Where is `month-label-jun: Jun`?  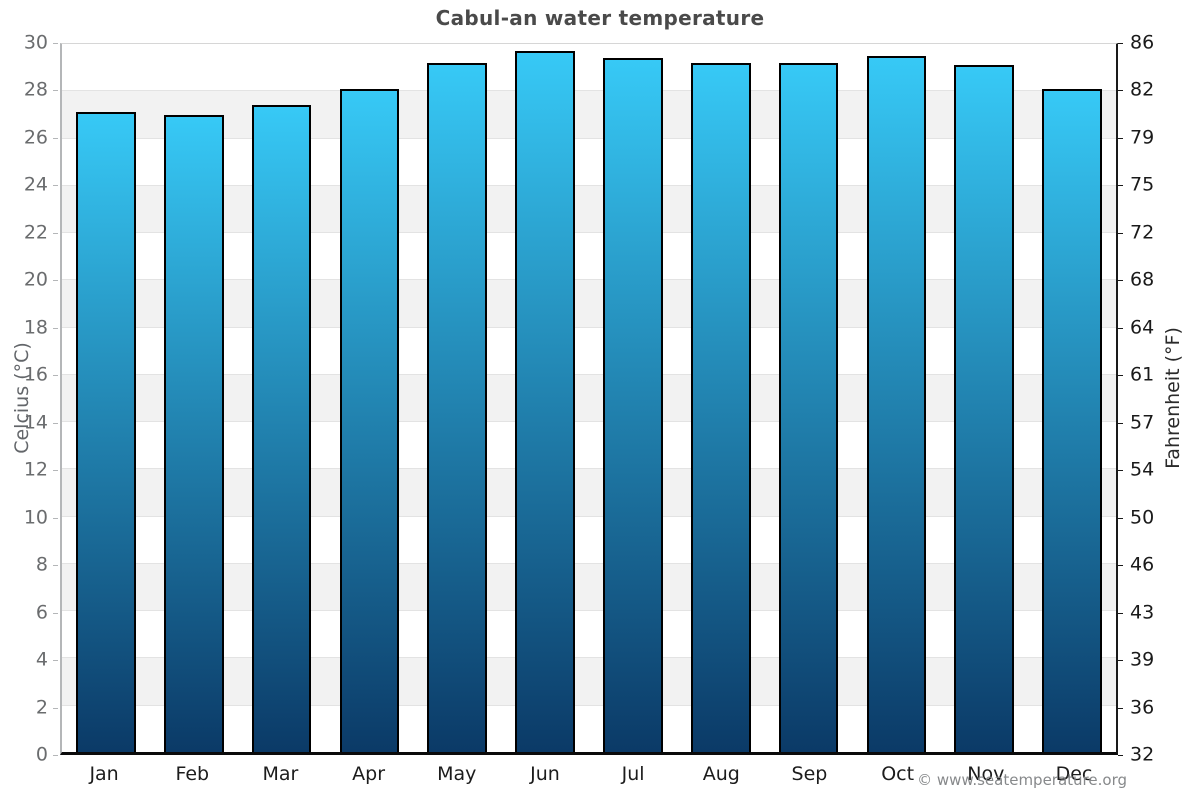
month-label-jun: Jun is located at coordinates (545, 774).